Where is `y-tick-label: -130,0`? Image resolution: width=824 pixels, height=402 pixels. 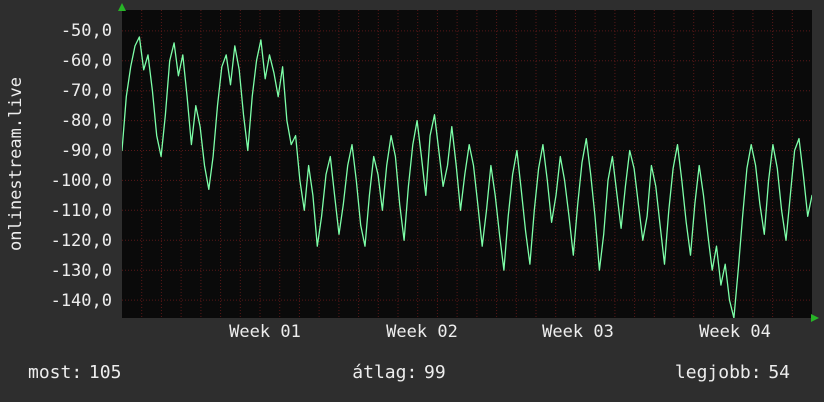
y-tick-label: -130,0 is located at coordinates (81, 271).